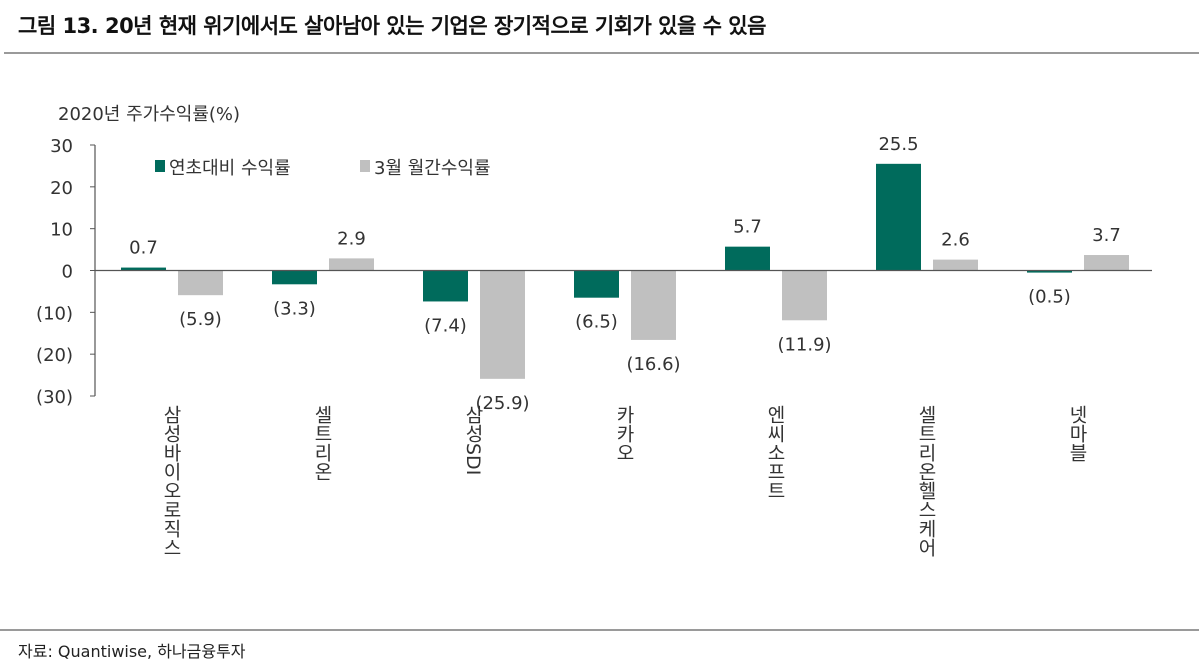 The width and height of the screenshot is (1199, 669). Describe the element at coordinates (351, 238) in the screenshot. I see `data-label: 2.9` at that location.